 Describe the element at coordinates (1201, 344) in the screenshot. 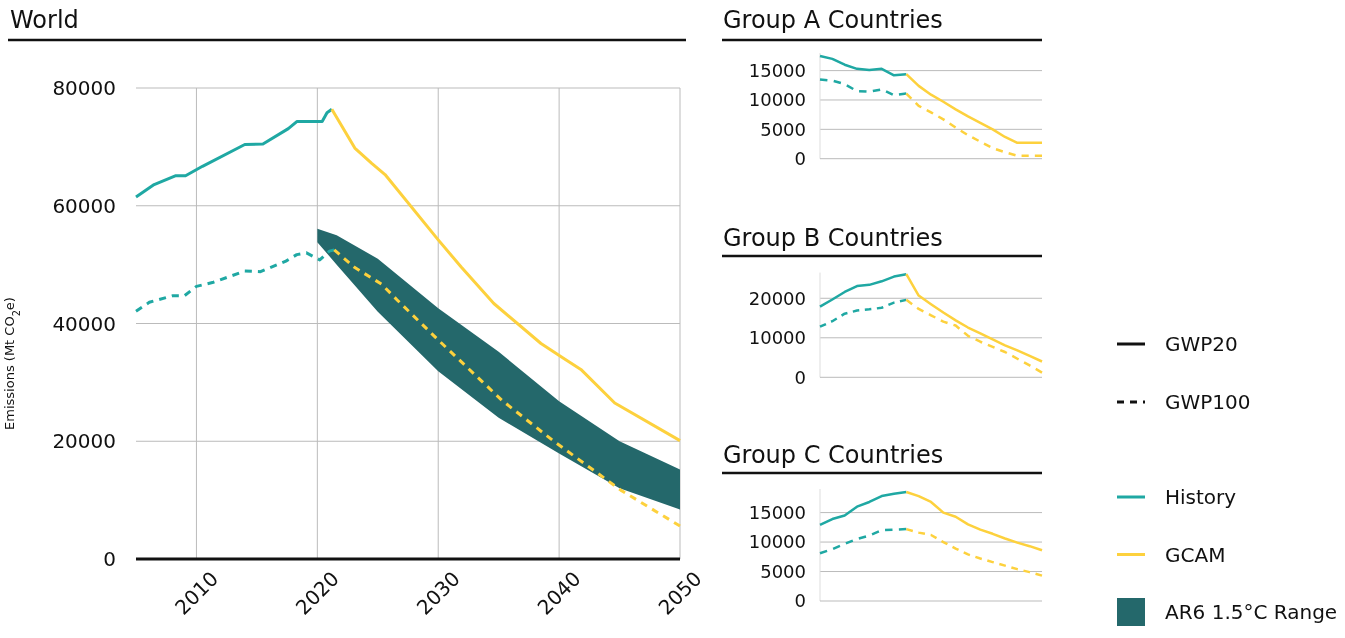

I see `text: GWP20` at that location.